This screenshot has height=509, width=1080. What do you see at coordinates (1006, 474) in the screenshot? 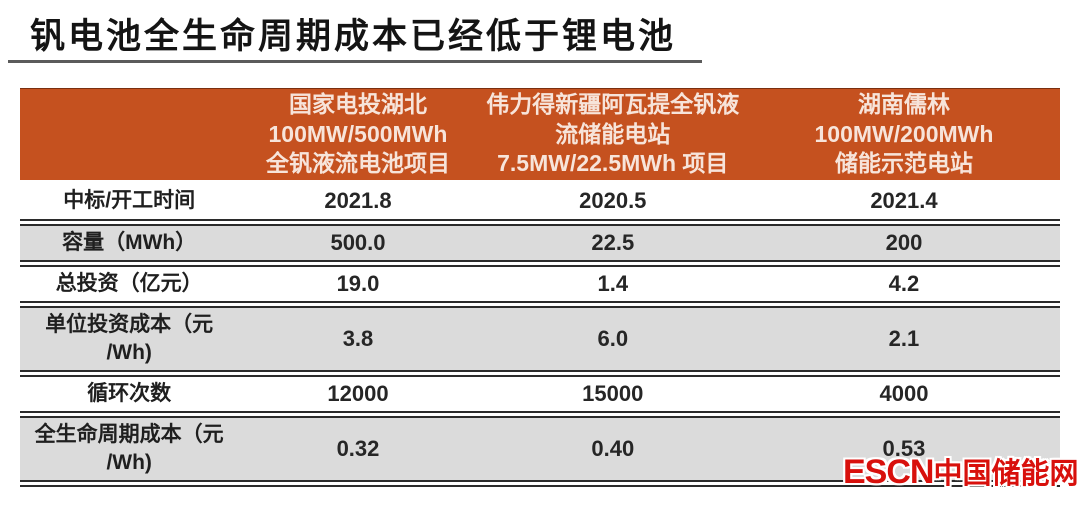
I see `escn-site-name: 中国储能网` at bounding box center [1006, 474].